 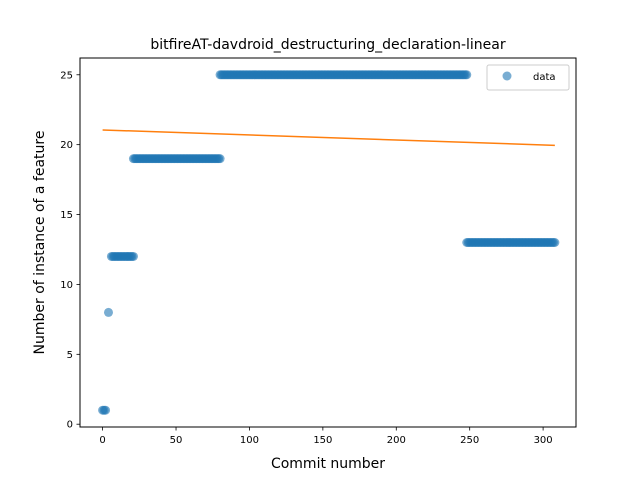 I want to click on y-tick-label: 10, so click(x=66, y=285).